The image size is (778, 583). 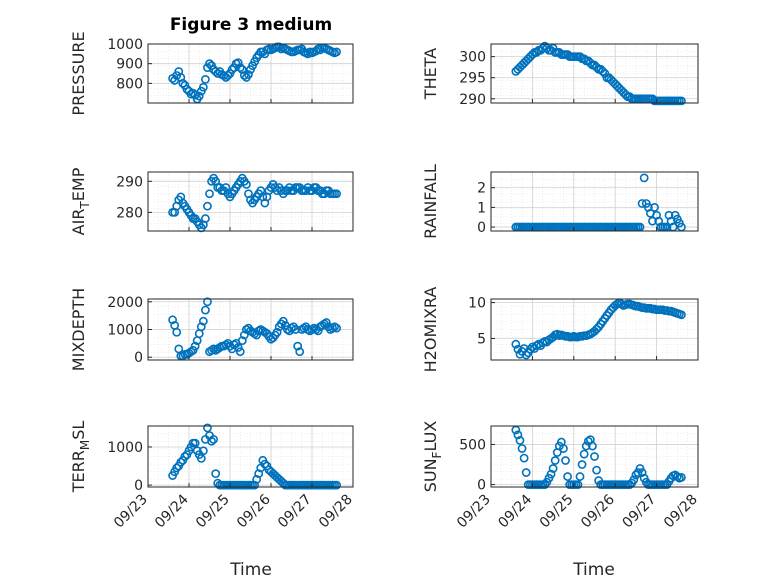 What do you see at coordinates (250, 570) in the screenshot?
I see `x-axis-label-left: Time` at bounding box center [250, 570].